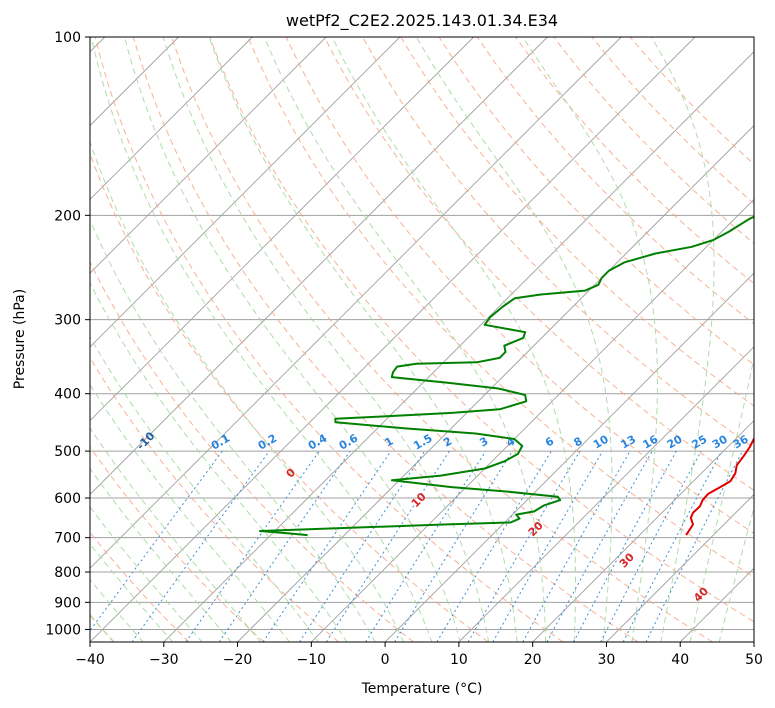  I want to click on x-tick-label: 50, so click(754, 660).